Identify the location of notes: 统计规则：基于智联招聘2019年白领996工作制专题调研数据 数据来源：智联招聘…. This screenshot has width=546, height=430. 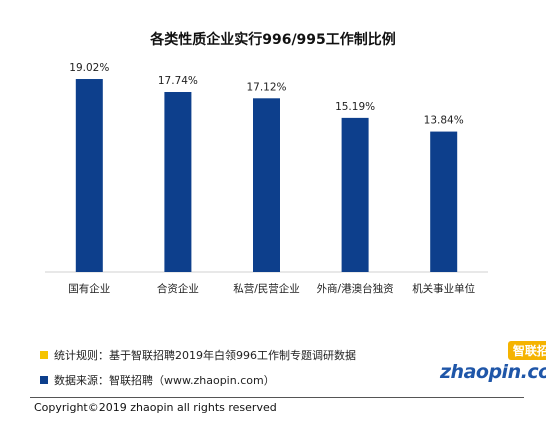
(198, 372).